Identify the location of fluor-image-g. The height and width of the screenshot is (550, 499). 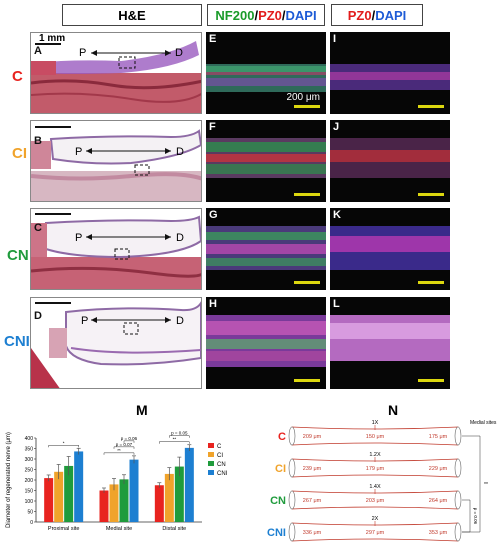
(266, 255).